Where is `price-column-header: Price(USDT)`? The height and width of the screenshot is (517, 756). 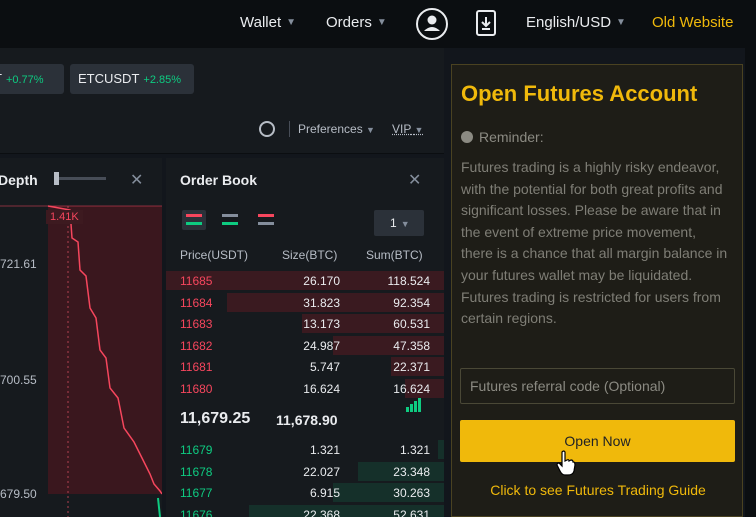 price-column-header: Price(USDT) is located at coordinates (214, 255).